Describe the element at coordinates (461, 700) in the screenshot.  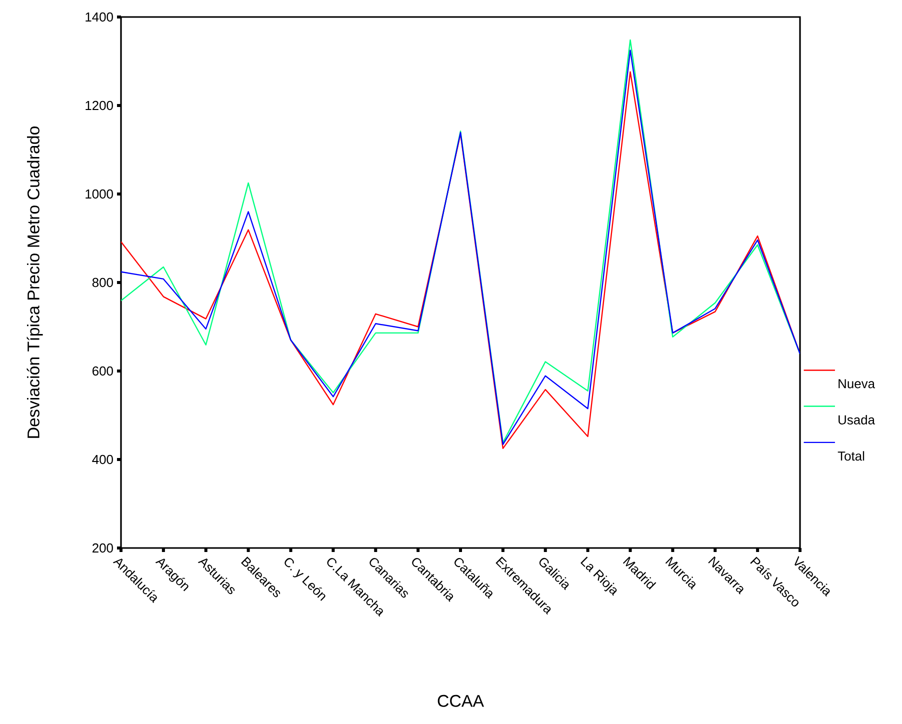
I see `x-axis-title: CCAA` at that location.